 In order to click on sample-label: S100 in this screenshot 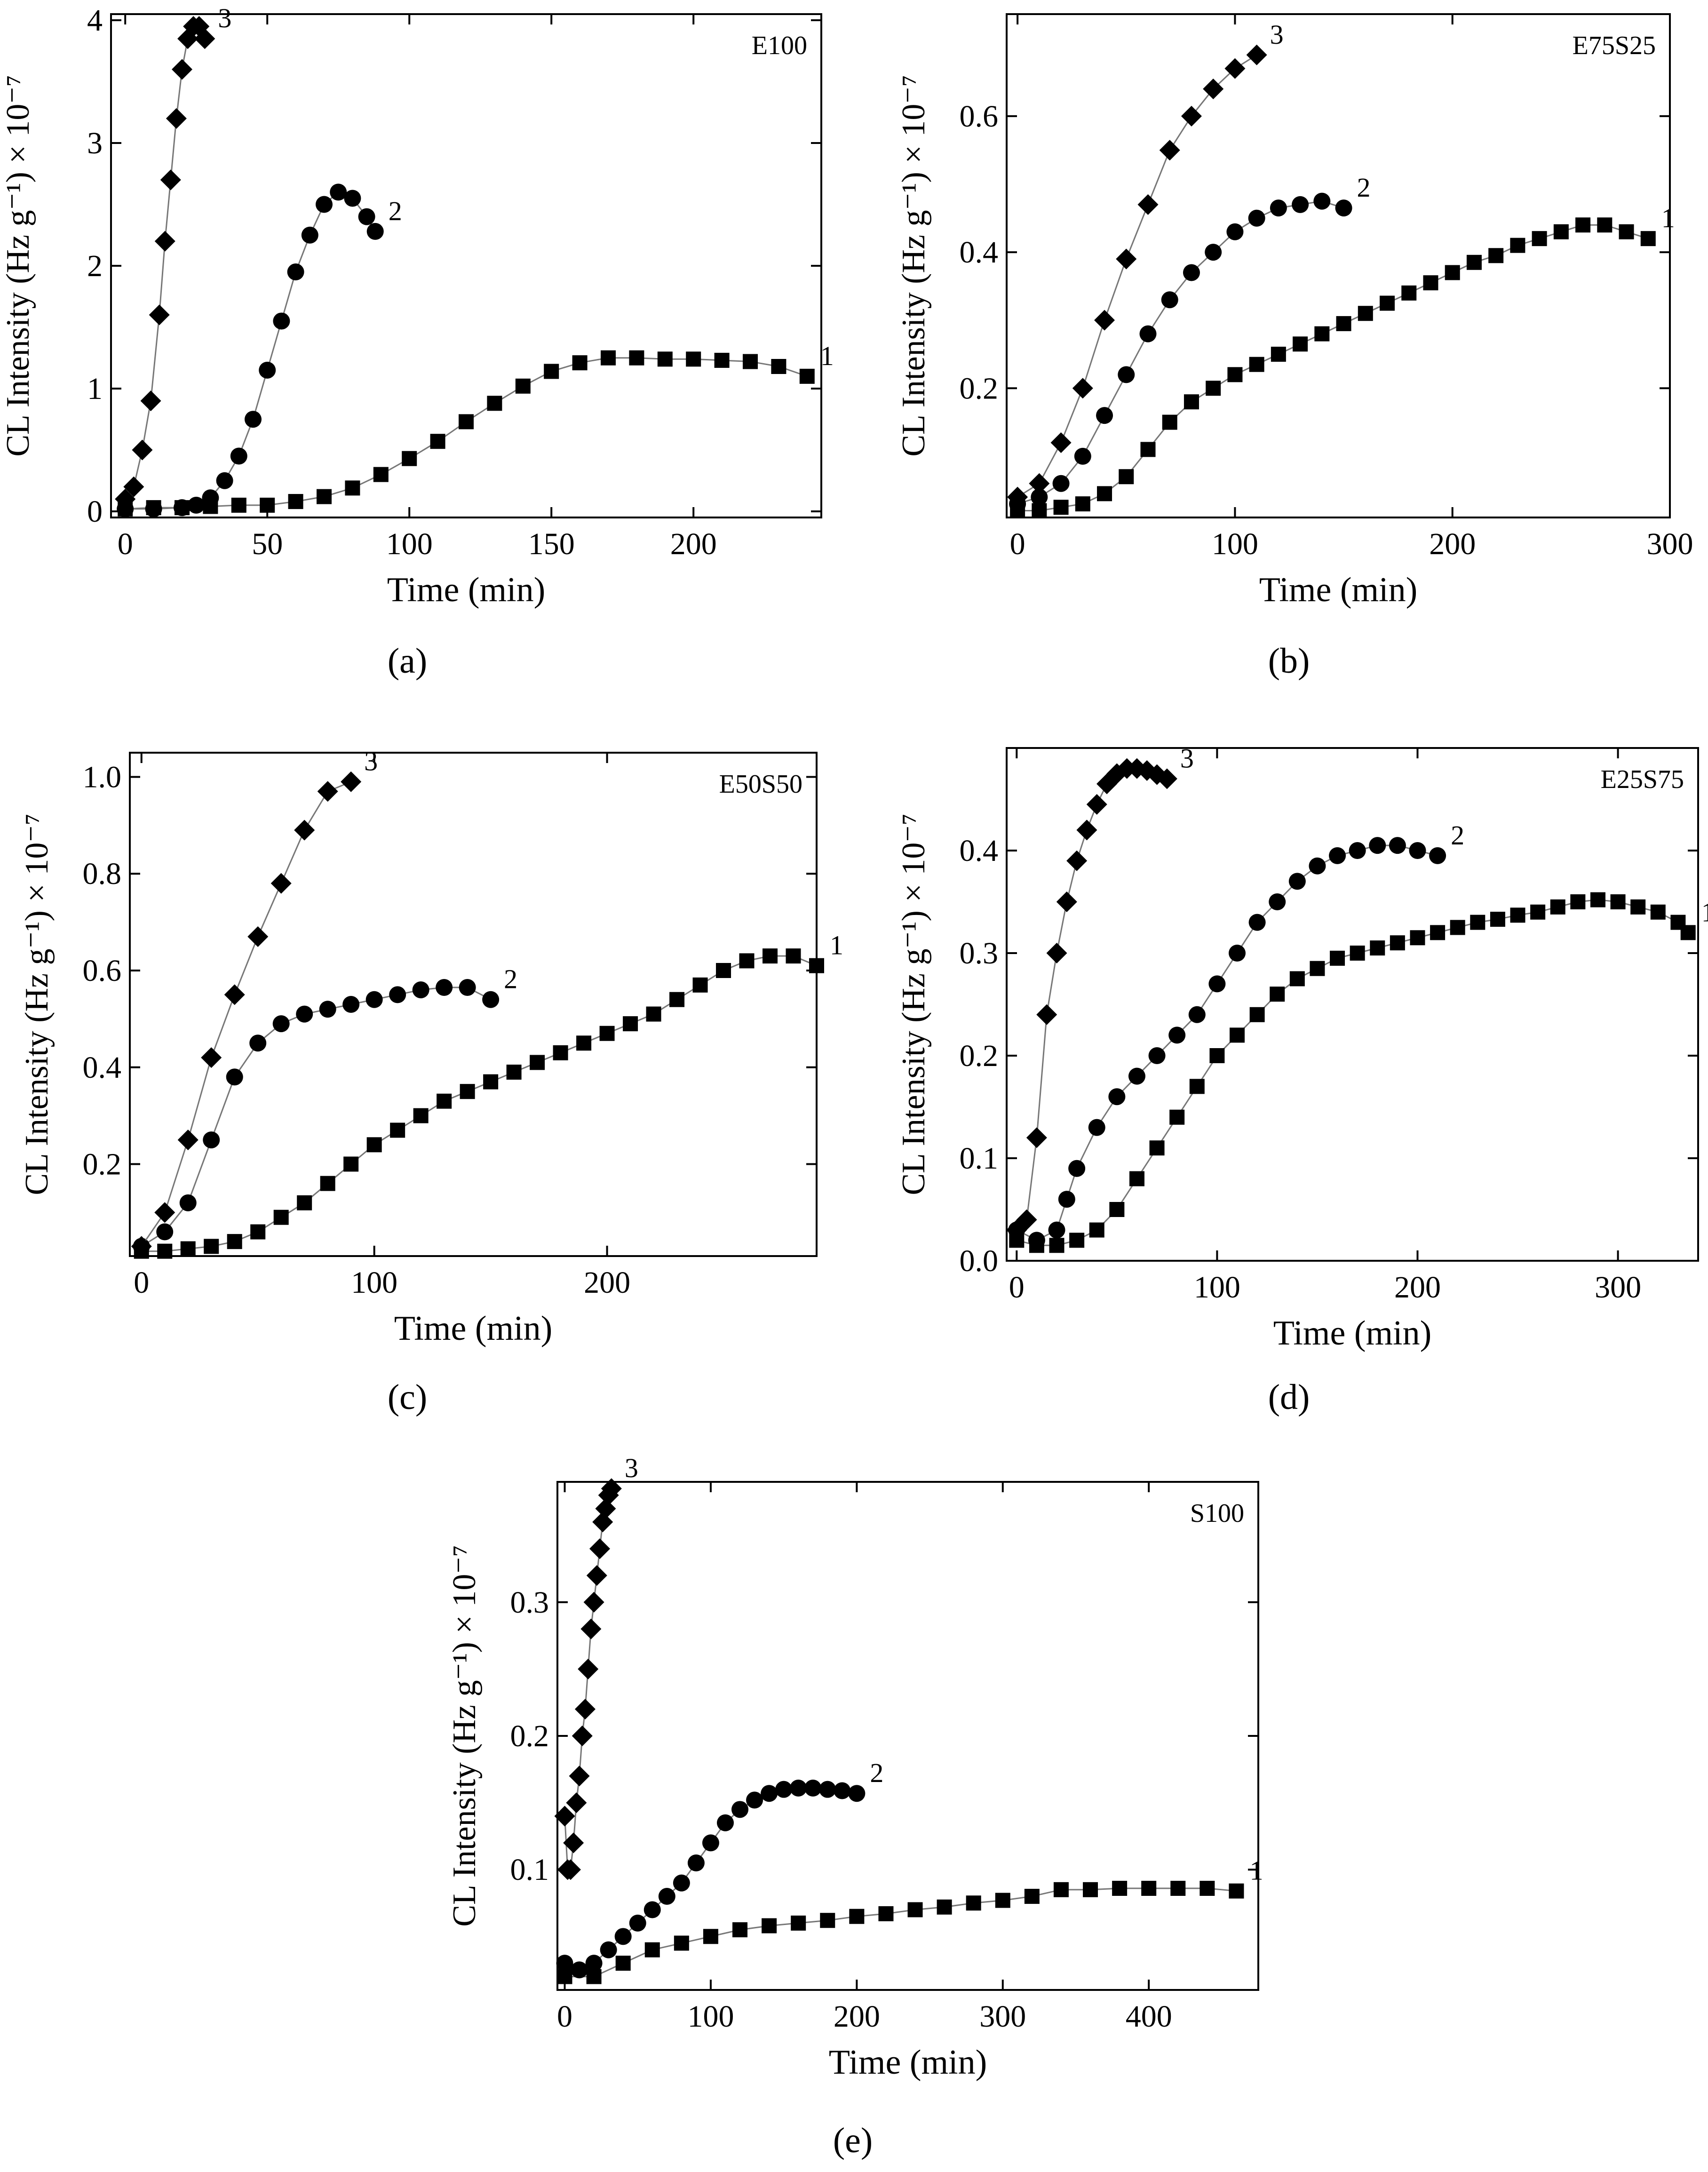, I will do `click(1217, 1513)`.